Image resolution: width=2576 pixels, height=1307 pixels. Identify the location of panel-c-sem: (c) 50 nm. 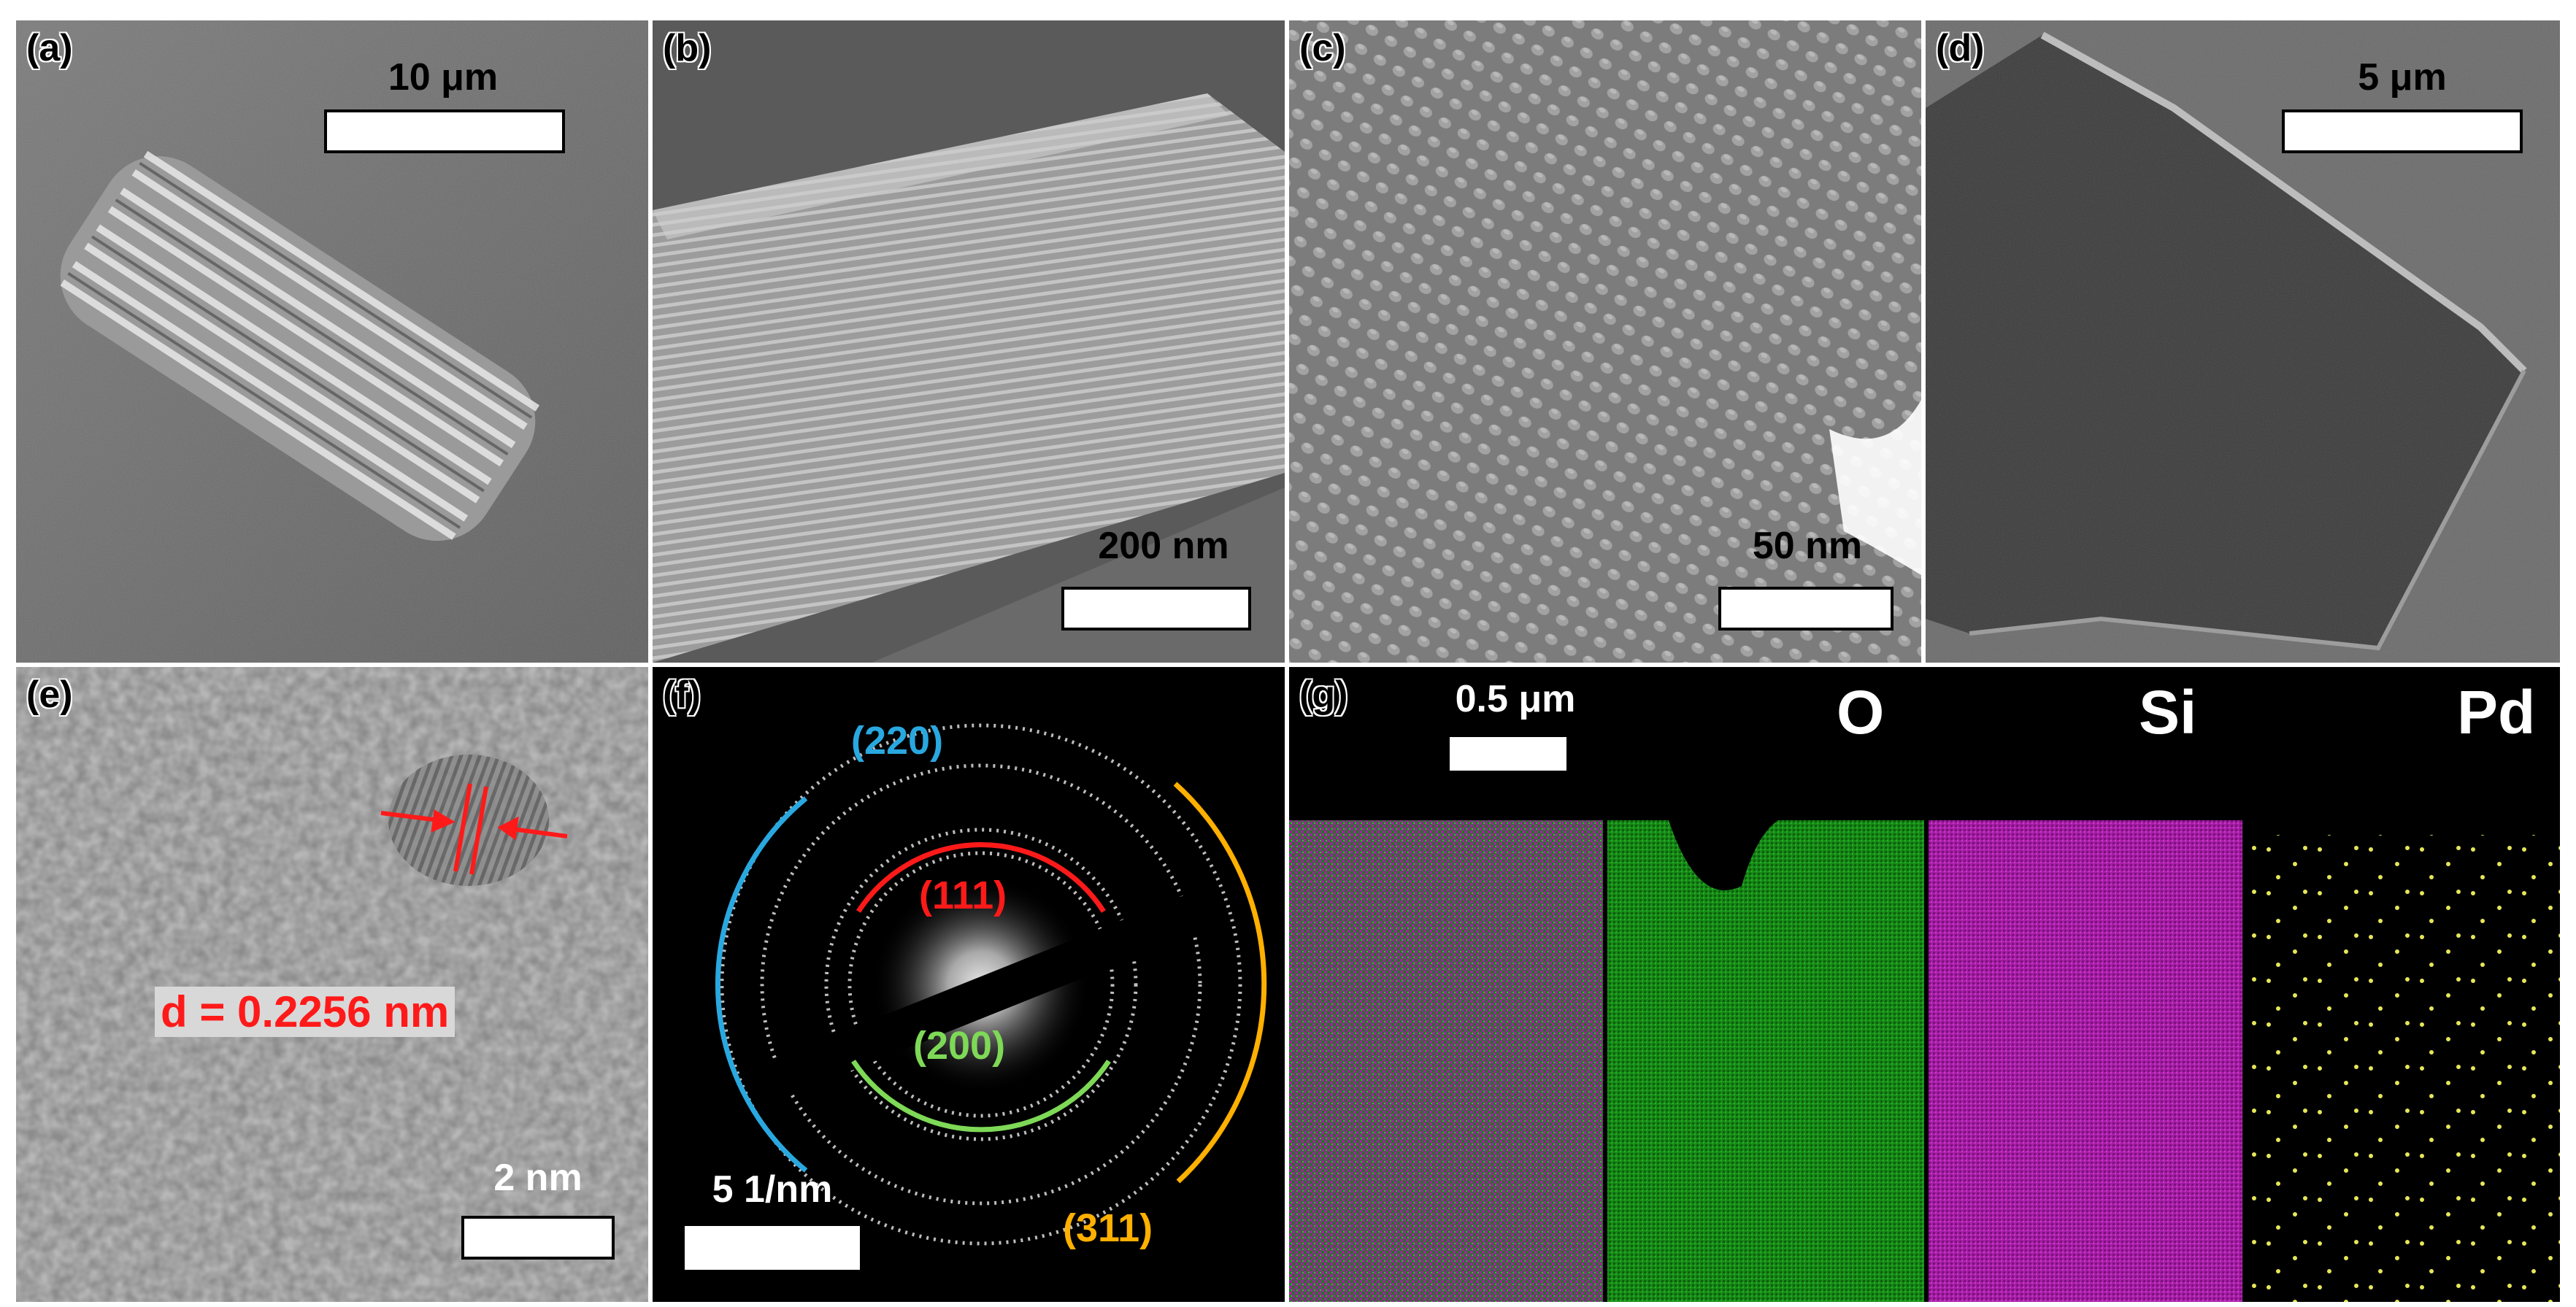
(1605, 341).